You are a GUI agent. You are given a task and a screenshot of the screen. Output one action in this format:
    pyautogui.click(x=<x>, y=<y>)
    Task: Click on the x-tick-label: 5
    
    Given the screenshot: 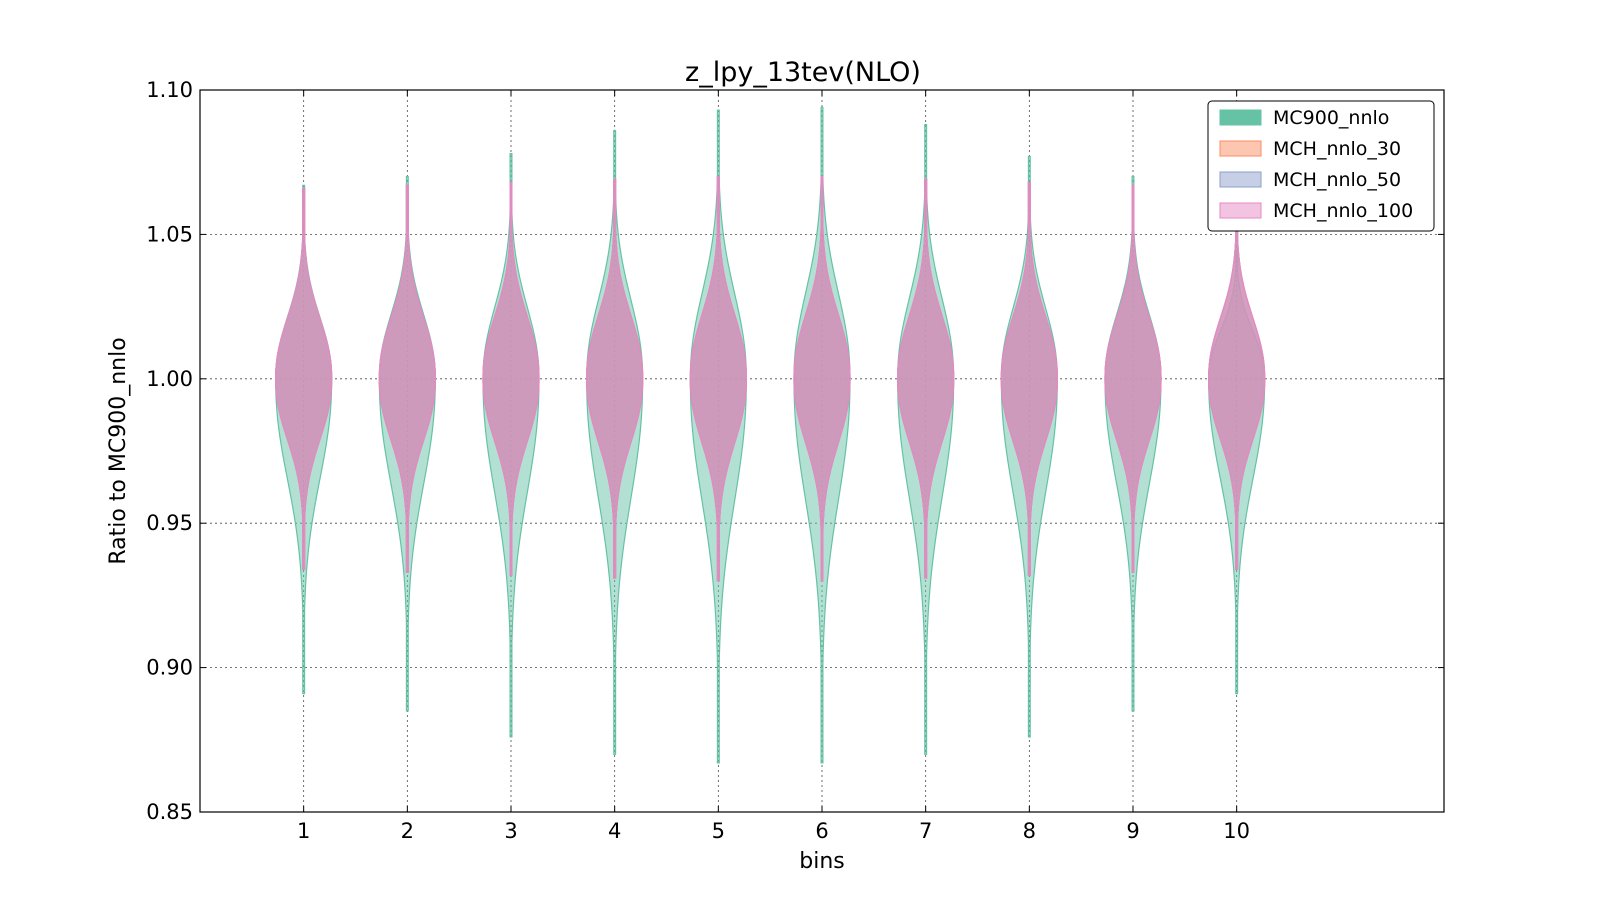 What is the action you would take?
    pyautogui.click(x=718, y=831)
    